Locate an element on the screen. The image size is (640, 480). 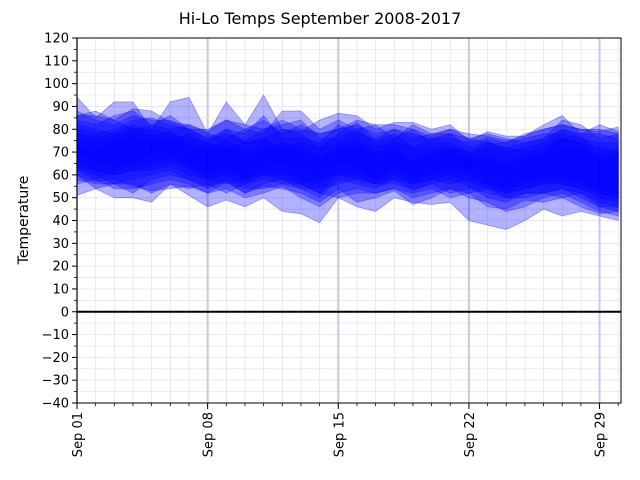
chart-title: Hi-Lo Temps September 2008-2017 is located at coordinates (320, 18).